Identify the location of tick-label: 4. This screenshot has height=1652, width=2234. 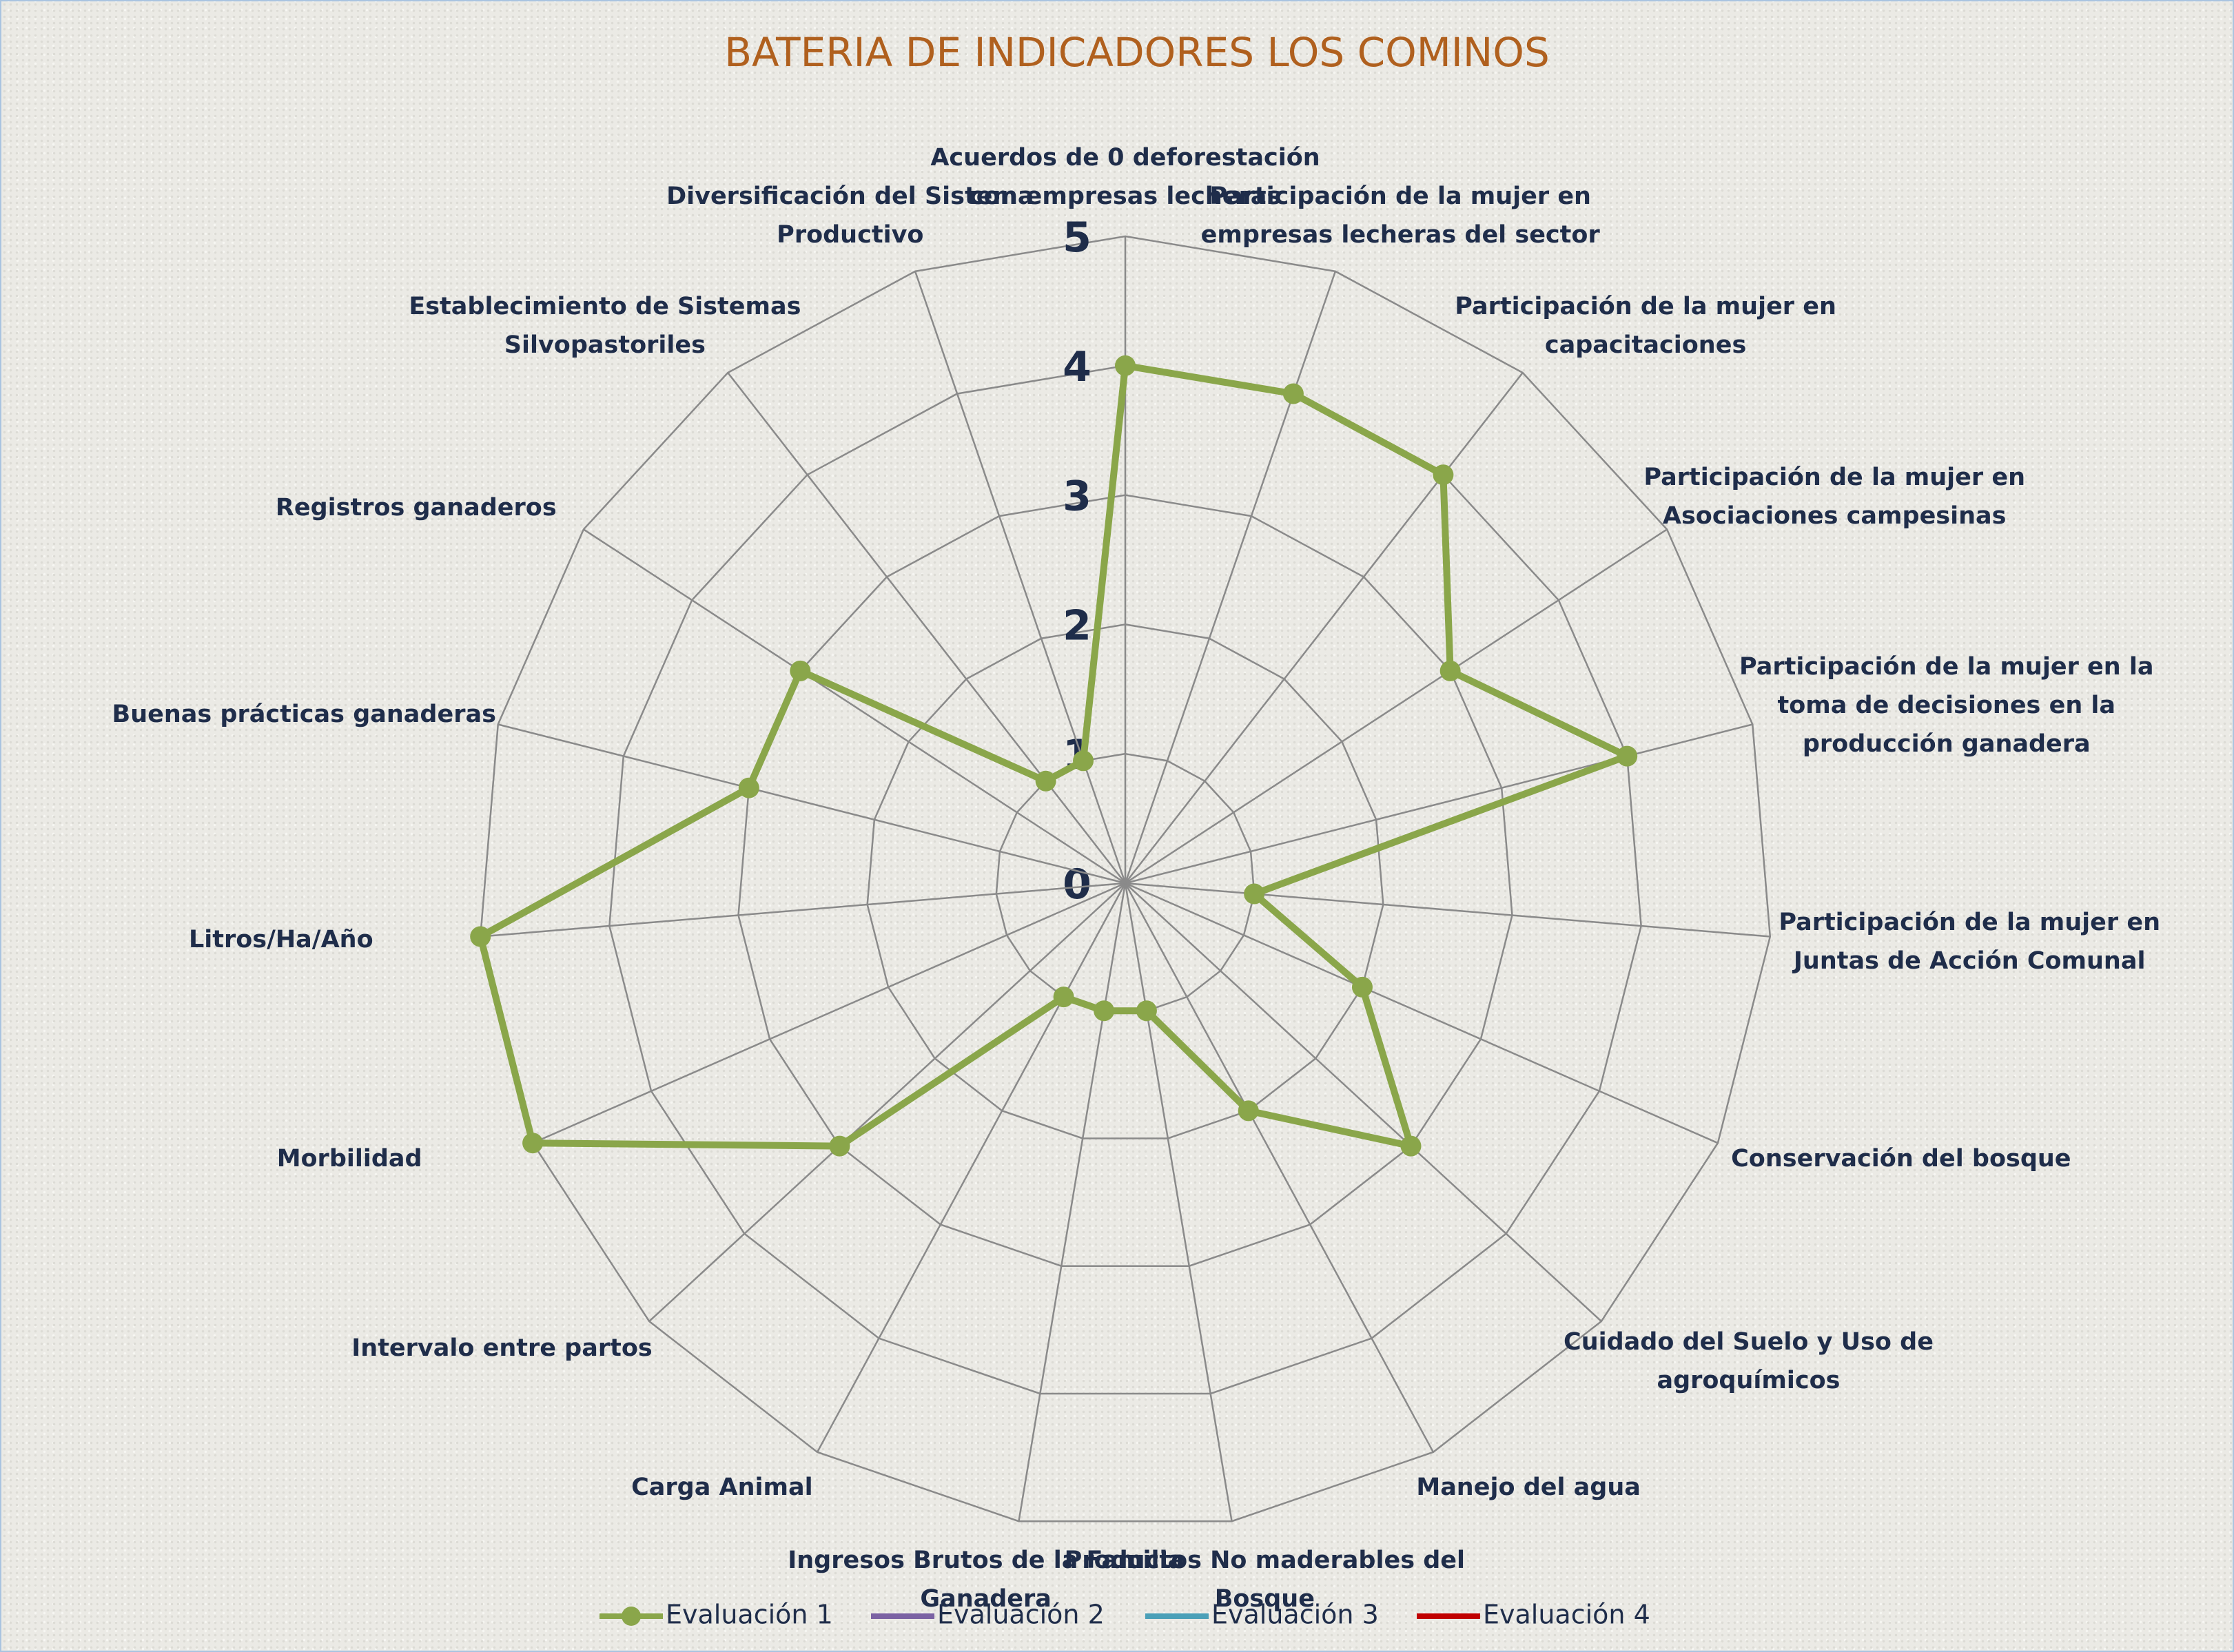
(1077, 367).